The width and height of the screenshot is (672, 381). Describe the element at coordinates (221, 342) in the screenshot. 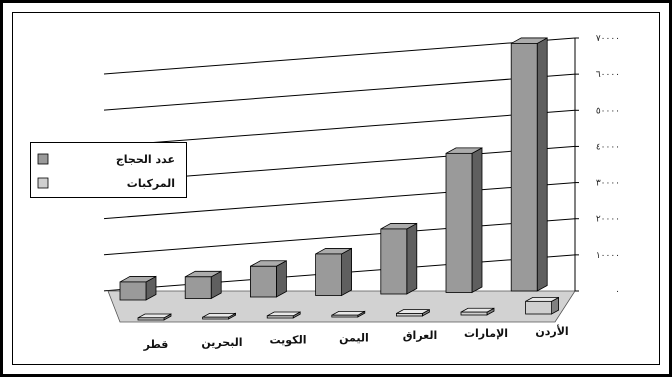

I see `category-label: البحرين` at that location.